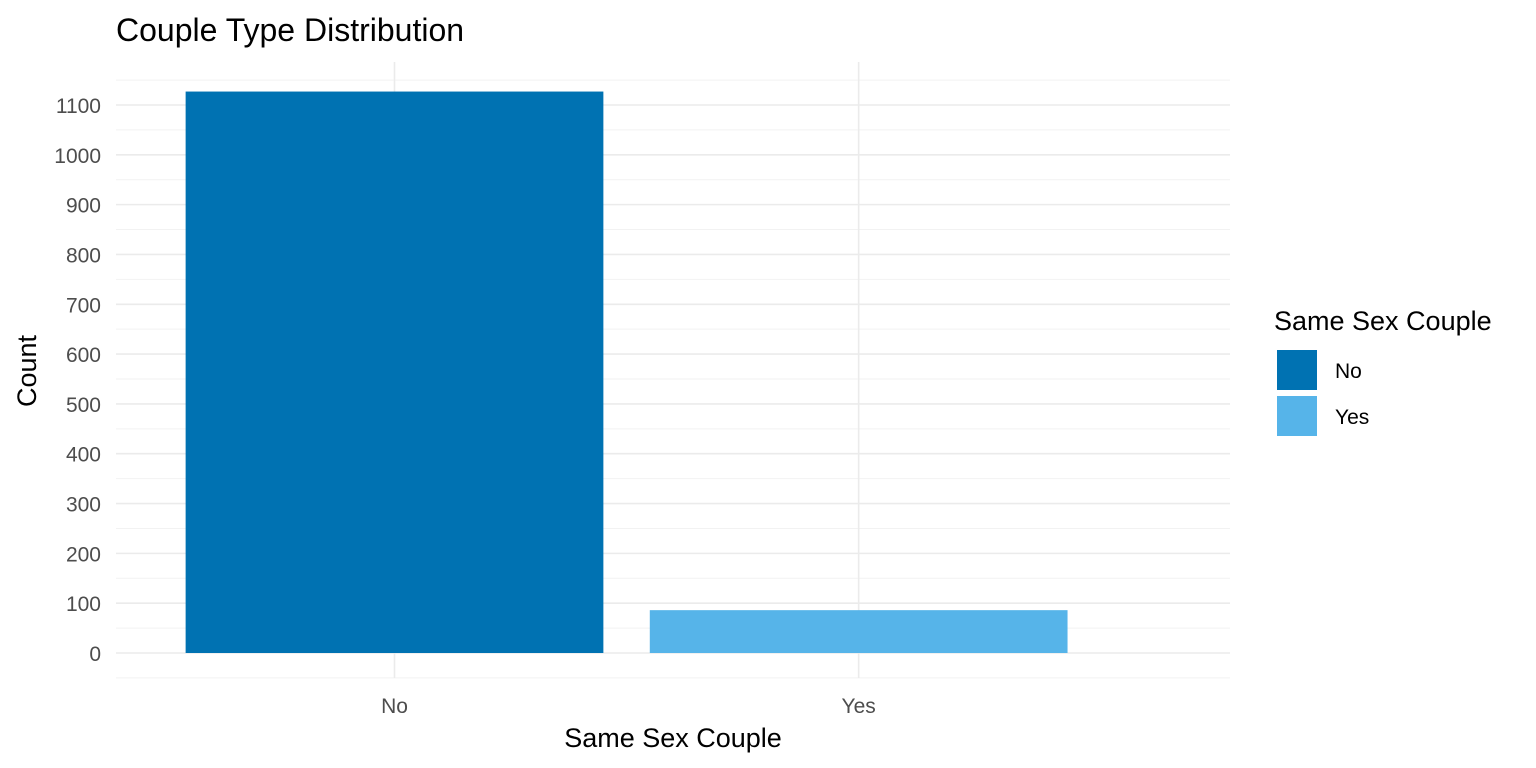 This screenshot has width=1536, height=768. I want to click on legend-key-no, so click(1297, 370).